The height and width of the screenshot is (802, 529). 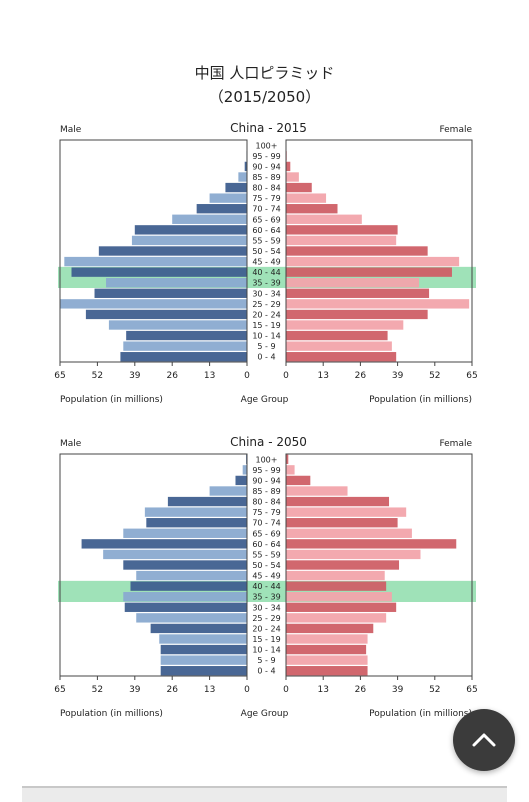 What do you see at coordinates (111, 714) in the screenshot?
I see `x-axis-label-left: Population (in millions)` at bounding box center [111, 714].